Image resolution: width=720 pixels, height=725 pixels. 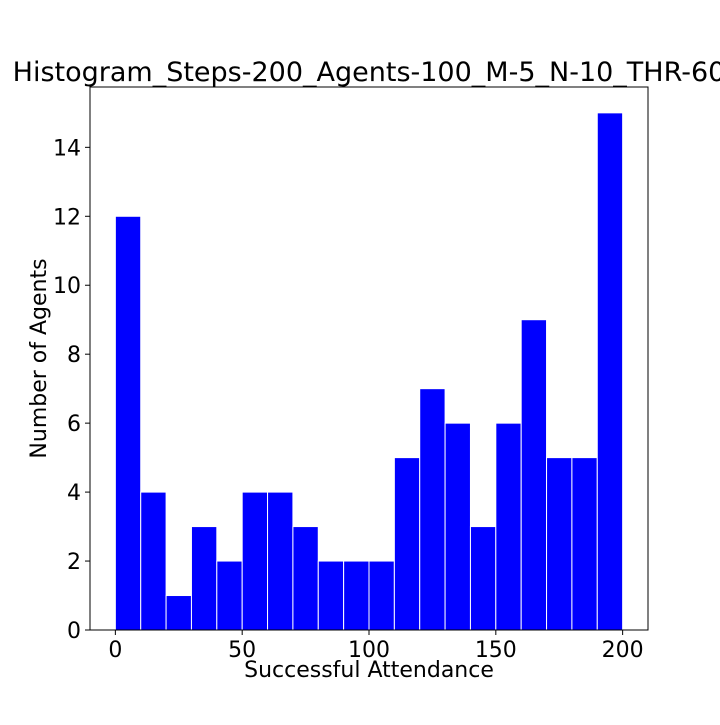 What do you see at coordinates (242, 650) in the screenshot?
I see `x-tick-label: 50` at bounding box center [242, 650].